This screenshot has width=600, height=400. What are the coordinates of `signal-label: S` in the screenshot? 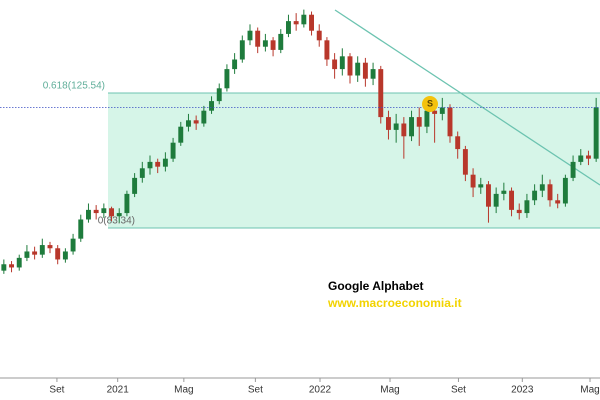 It's located at (430, 103).